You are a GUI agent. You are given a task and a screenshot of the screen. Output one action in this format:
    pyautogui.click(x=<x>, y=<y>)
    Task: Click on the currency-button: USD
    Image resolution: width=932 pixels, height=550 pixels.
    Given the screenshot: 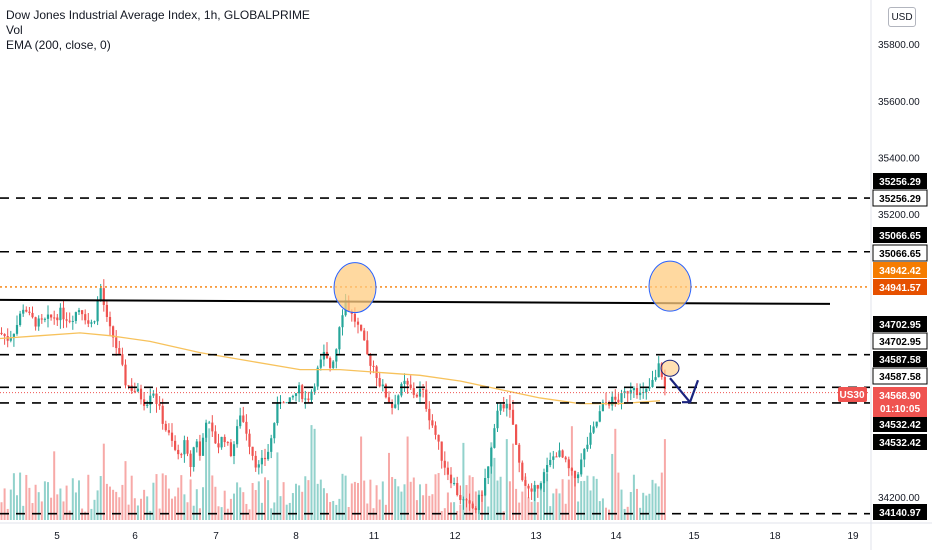 What is the action you would take?
    pyautogui.click(x=902, y=17)
    